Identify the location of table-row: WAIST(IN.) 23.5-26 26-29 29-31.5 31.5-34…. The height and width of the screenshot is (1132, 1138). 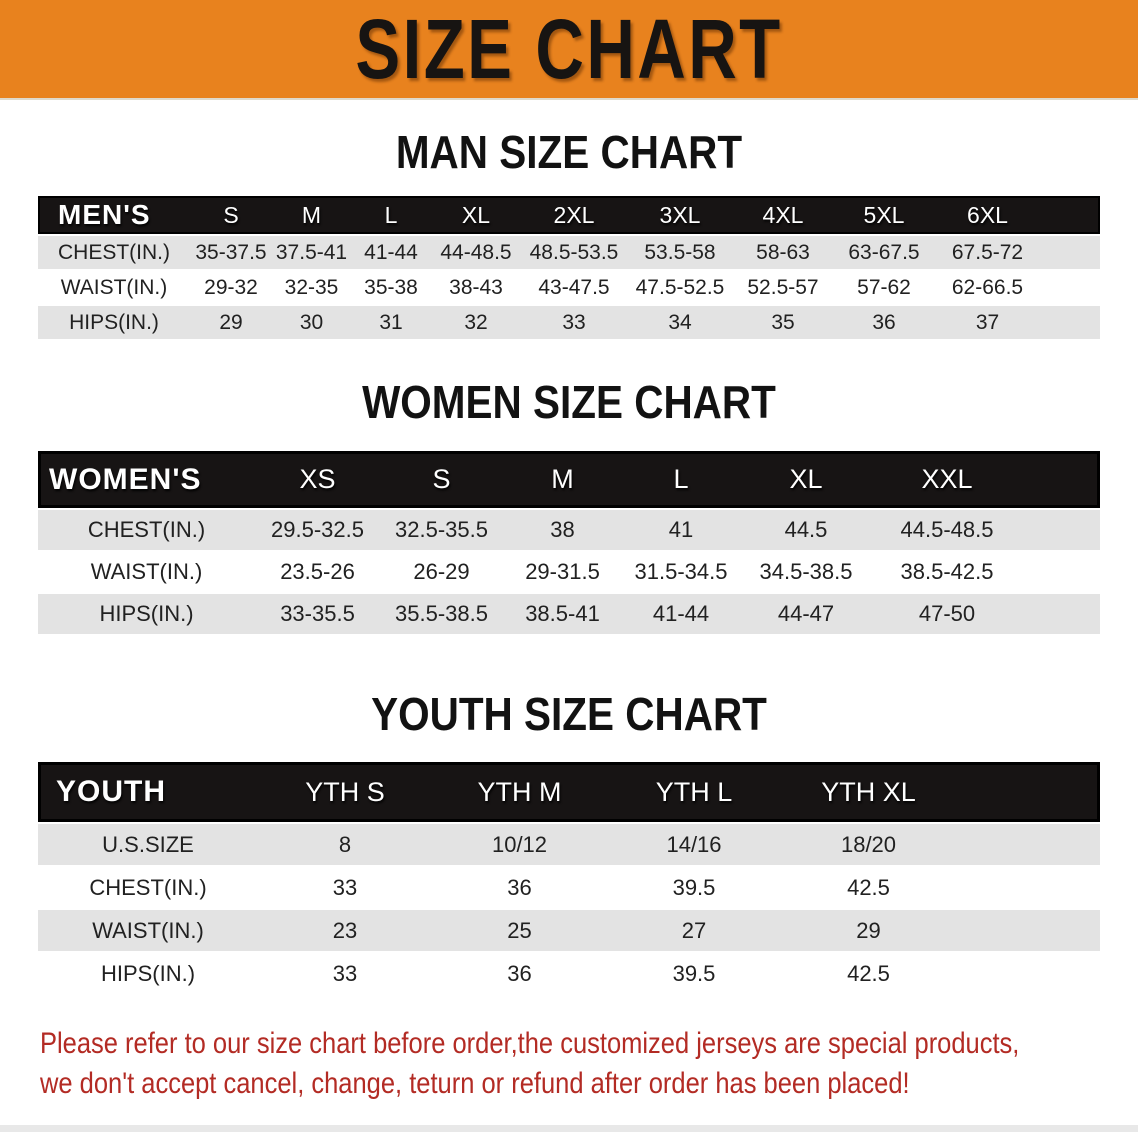
(569, 572).